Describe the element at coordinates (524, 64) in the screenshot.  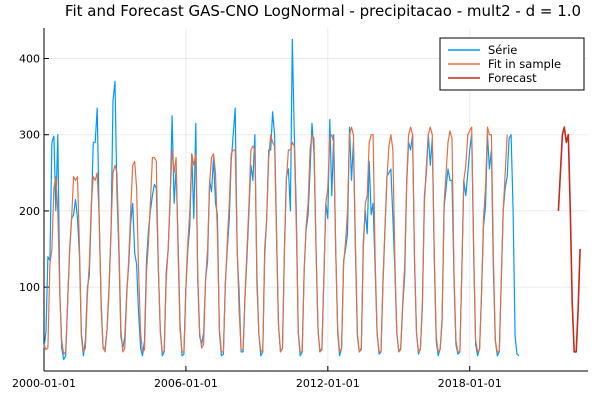
I see `legend-label: Fit in sample` at that location.